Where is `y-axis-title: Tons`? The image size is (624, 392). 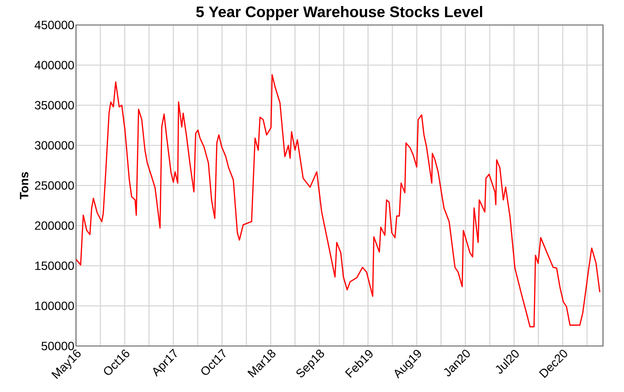
y-axis-title: Tons is located at coordinates (24, 186).